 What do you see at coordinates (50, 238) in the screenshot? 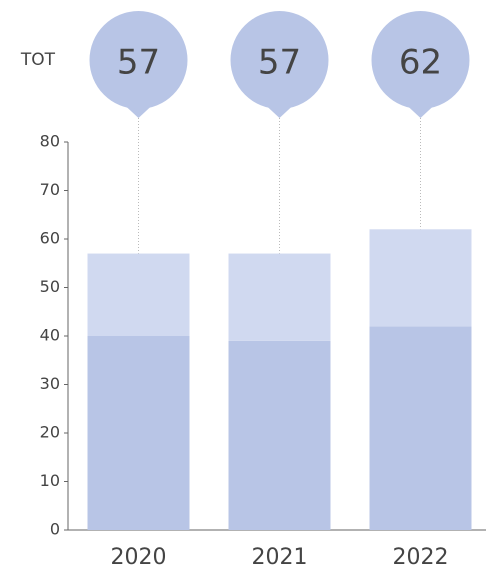
I see `y-tick-label: 60` at bounding box center [50, 238].